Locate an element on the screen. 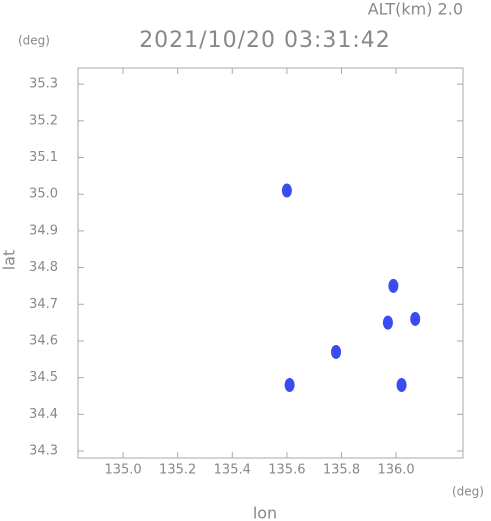  y-tick-label: 34.8 is located at coordinates (43, 267).